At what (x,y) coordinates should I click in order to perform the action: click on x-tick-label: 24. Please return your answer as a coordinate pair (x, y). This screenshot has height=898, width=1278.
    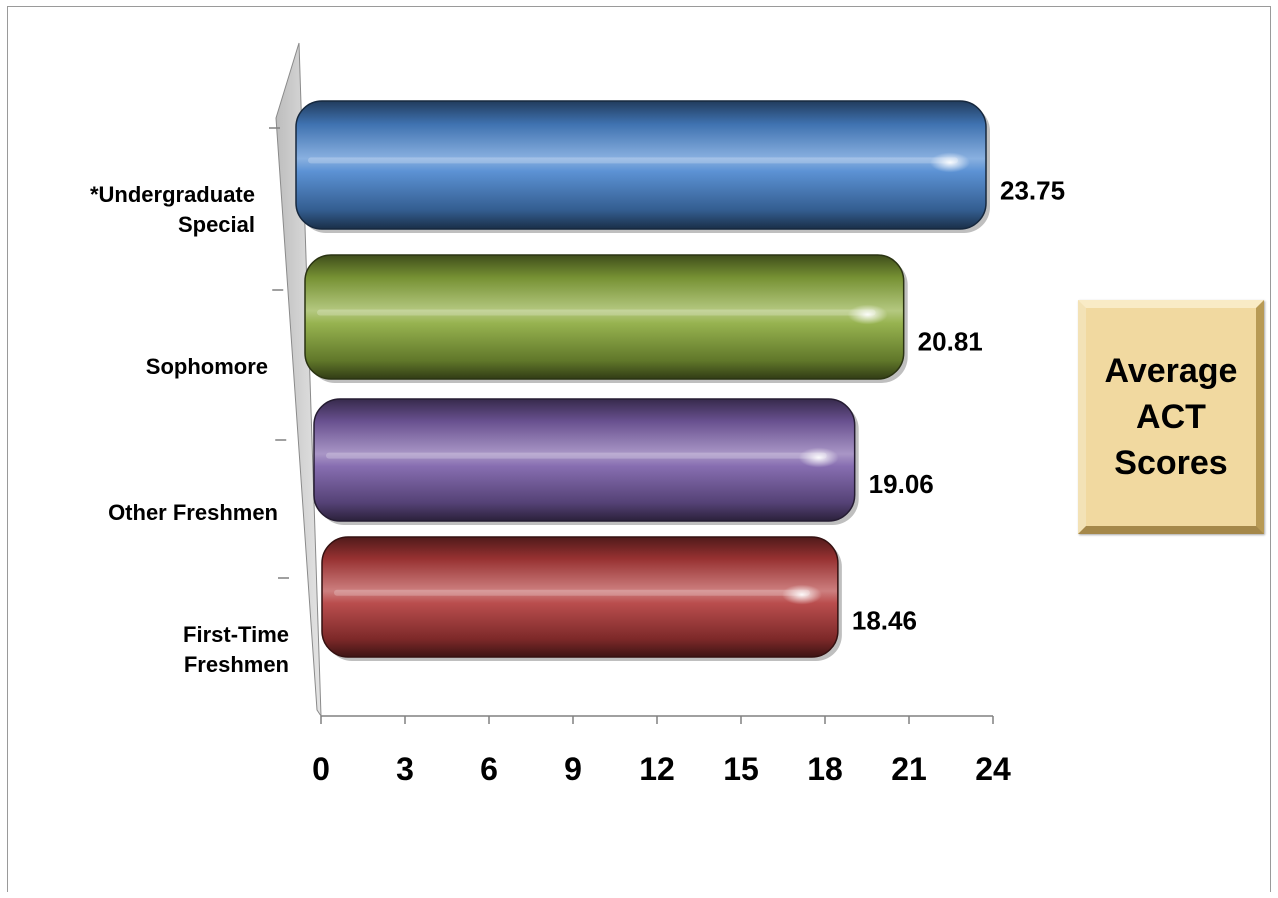
    Looking at the image, I should click on (993, 769).